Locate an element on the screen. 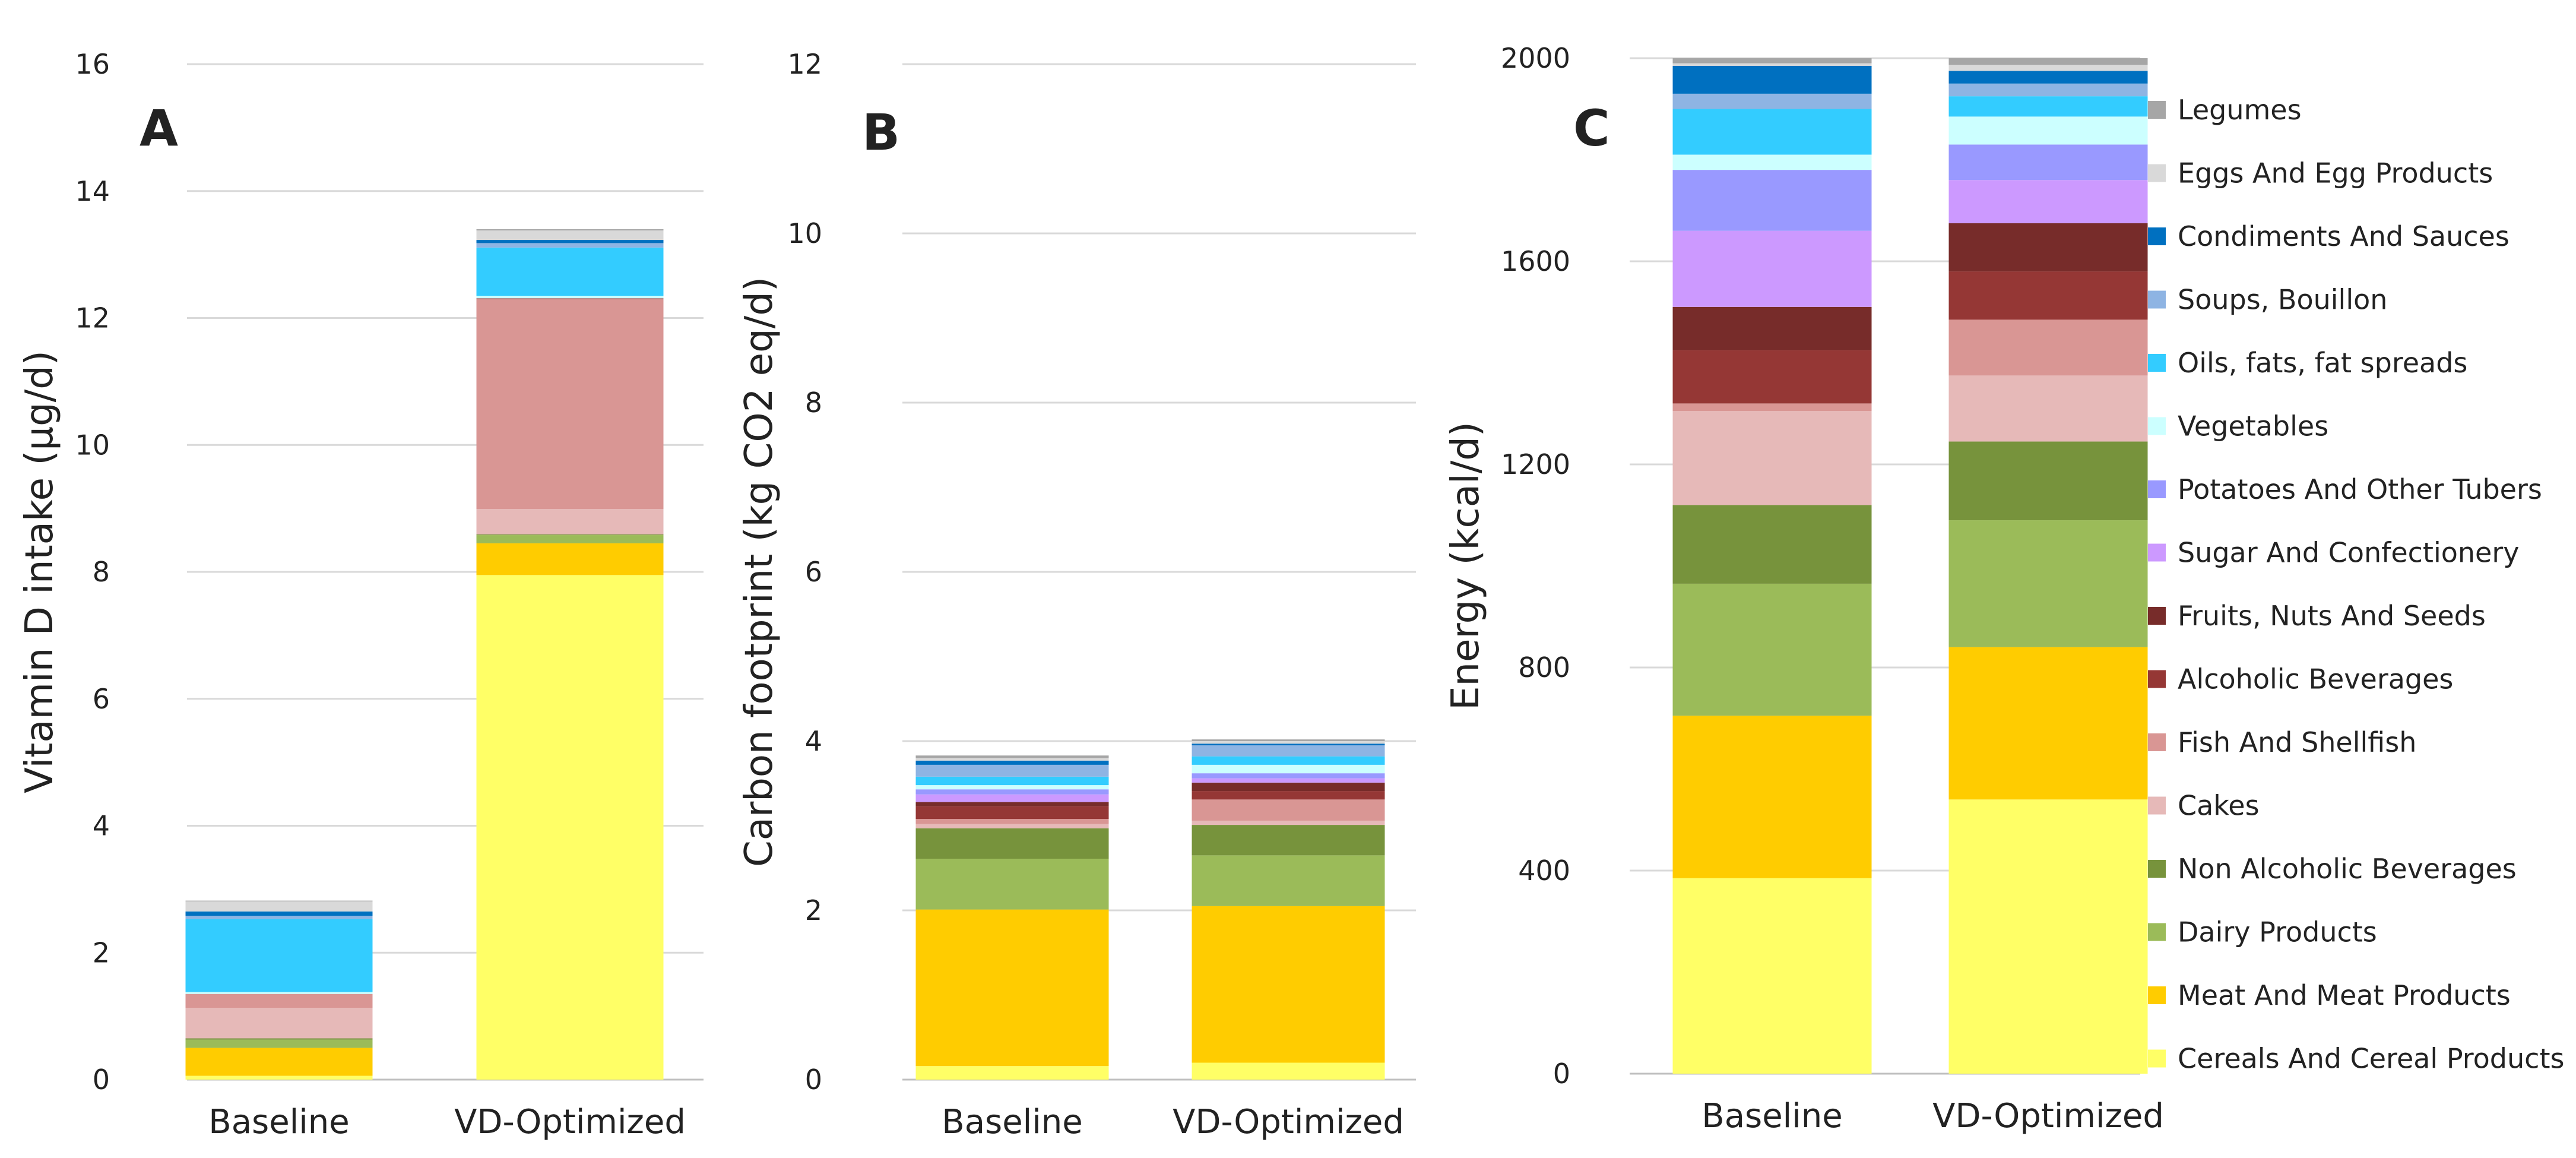  panel-b-y-axis-title: Carbon footprint (kg CO2 eq/d) is located at coordinates (759, 572).